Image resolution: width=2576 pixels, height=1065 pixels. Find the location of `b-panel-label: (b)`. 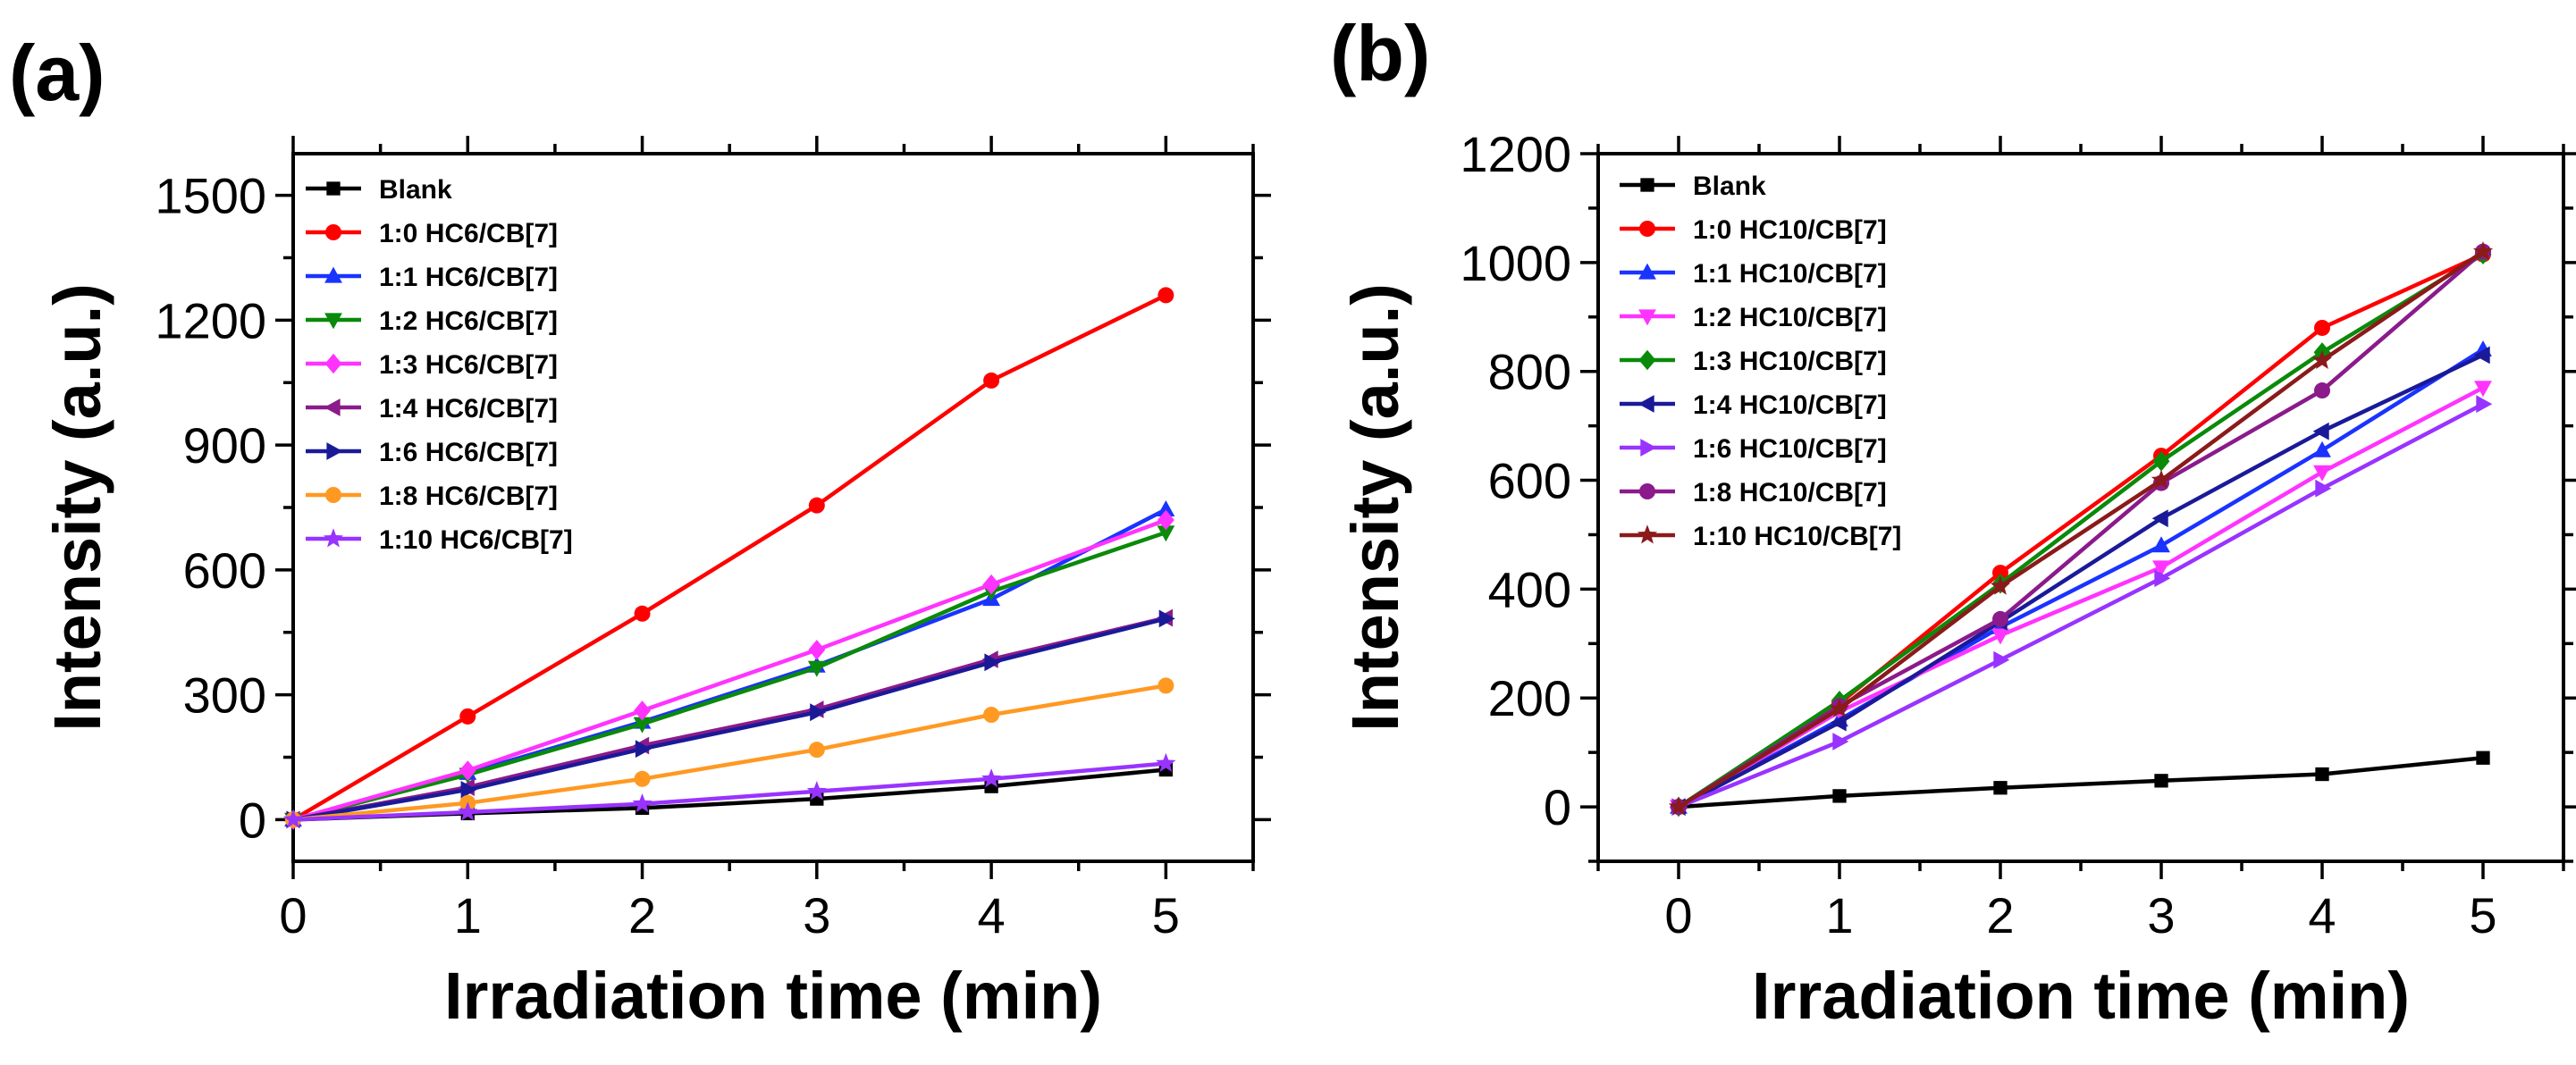

b-panel-label: (b) is located at coordinates (1380, 53).